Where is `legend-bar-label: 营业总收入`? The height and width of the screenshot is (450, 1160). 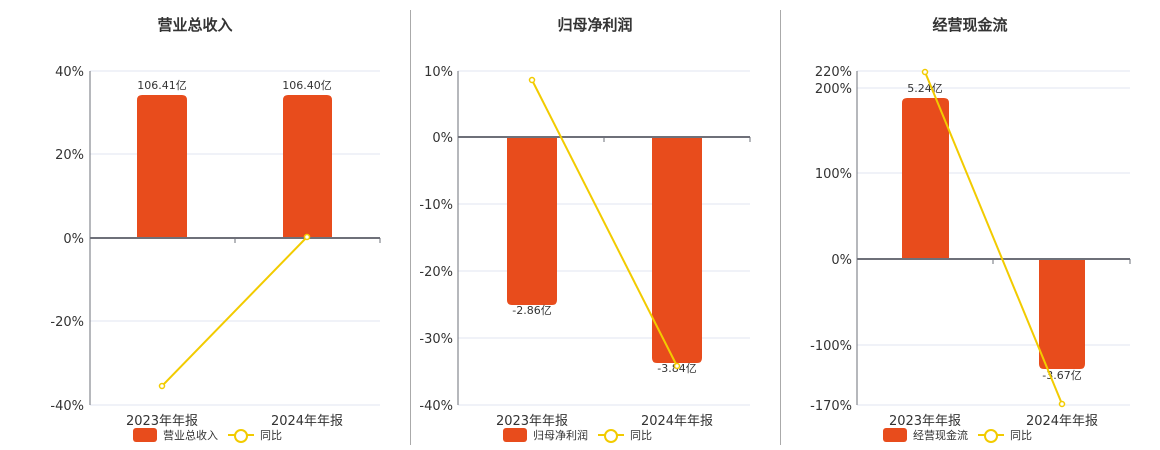
legend-bar-label: 营业总收入 is located at coordinates (190, 435).